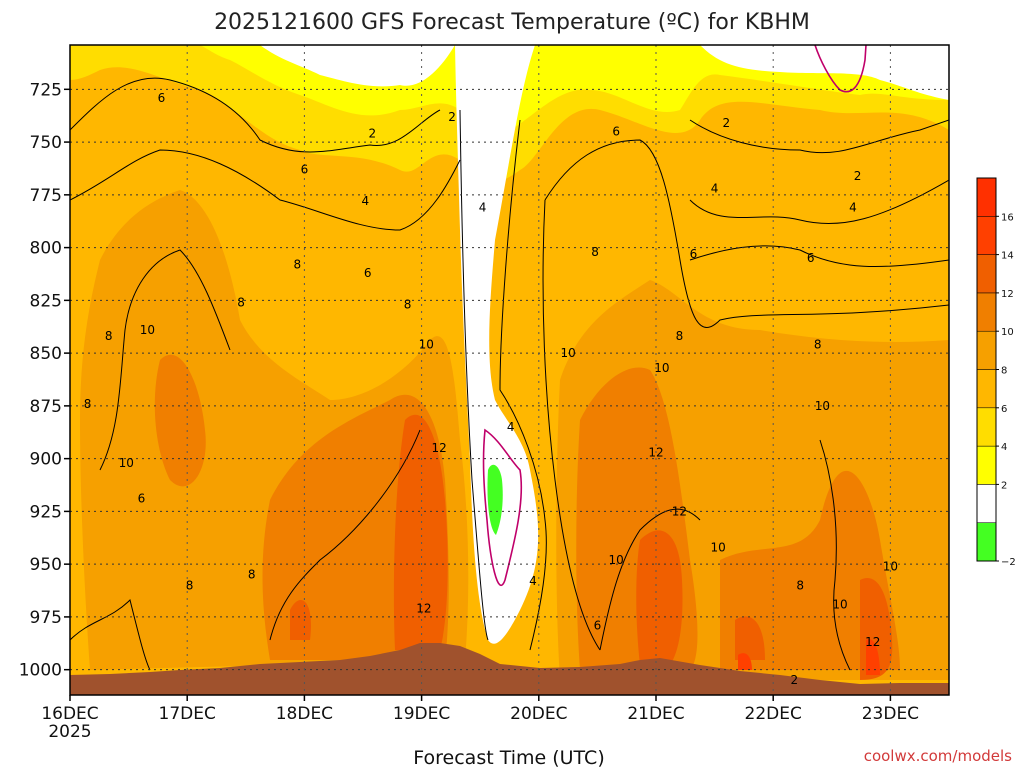 Image resolution: width=1024 pixels, height=768 pixels. I want to click on band-10-12-left, so click(301, 507).